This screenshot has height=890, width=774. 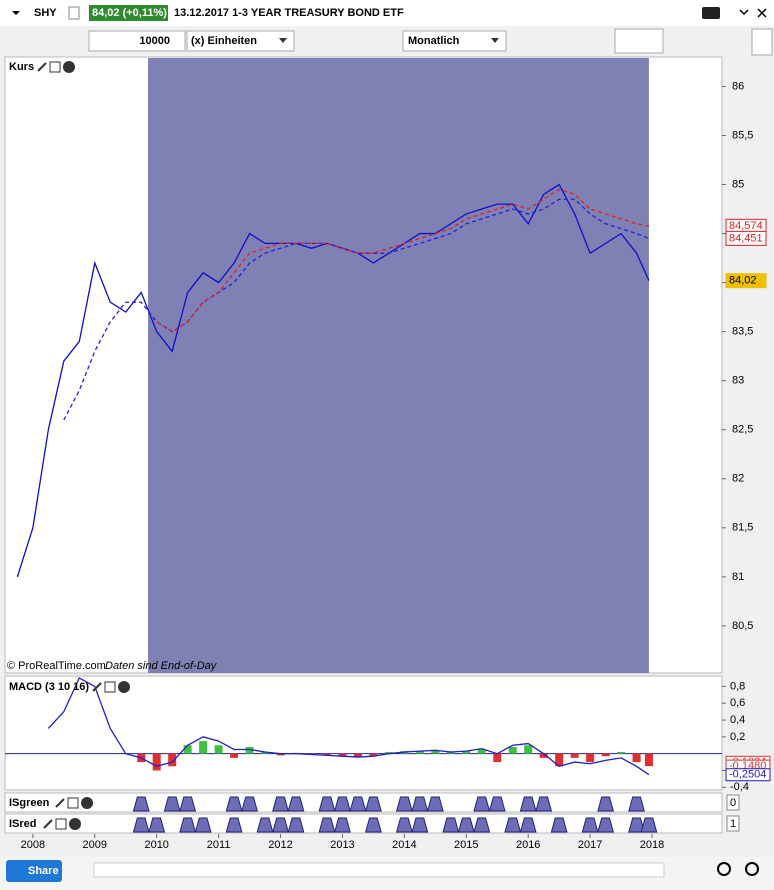 I want to click on quantity-input, so click(x=137, y=41).